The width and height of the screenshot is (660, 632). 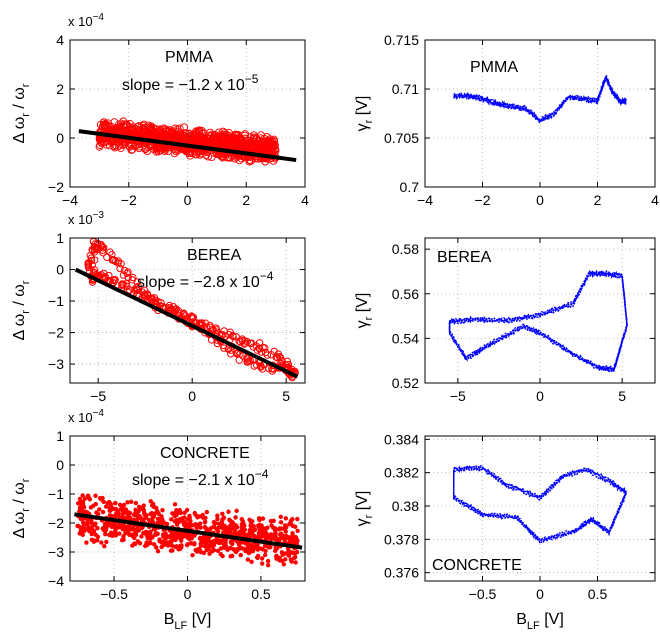 I want to click on x-tick-label: −2, so click(x=129, y=200).